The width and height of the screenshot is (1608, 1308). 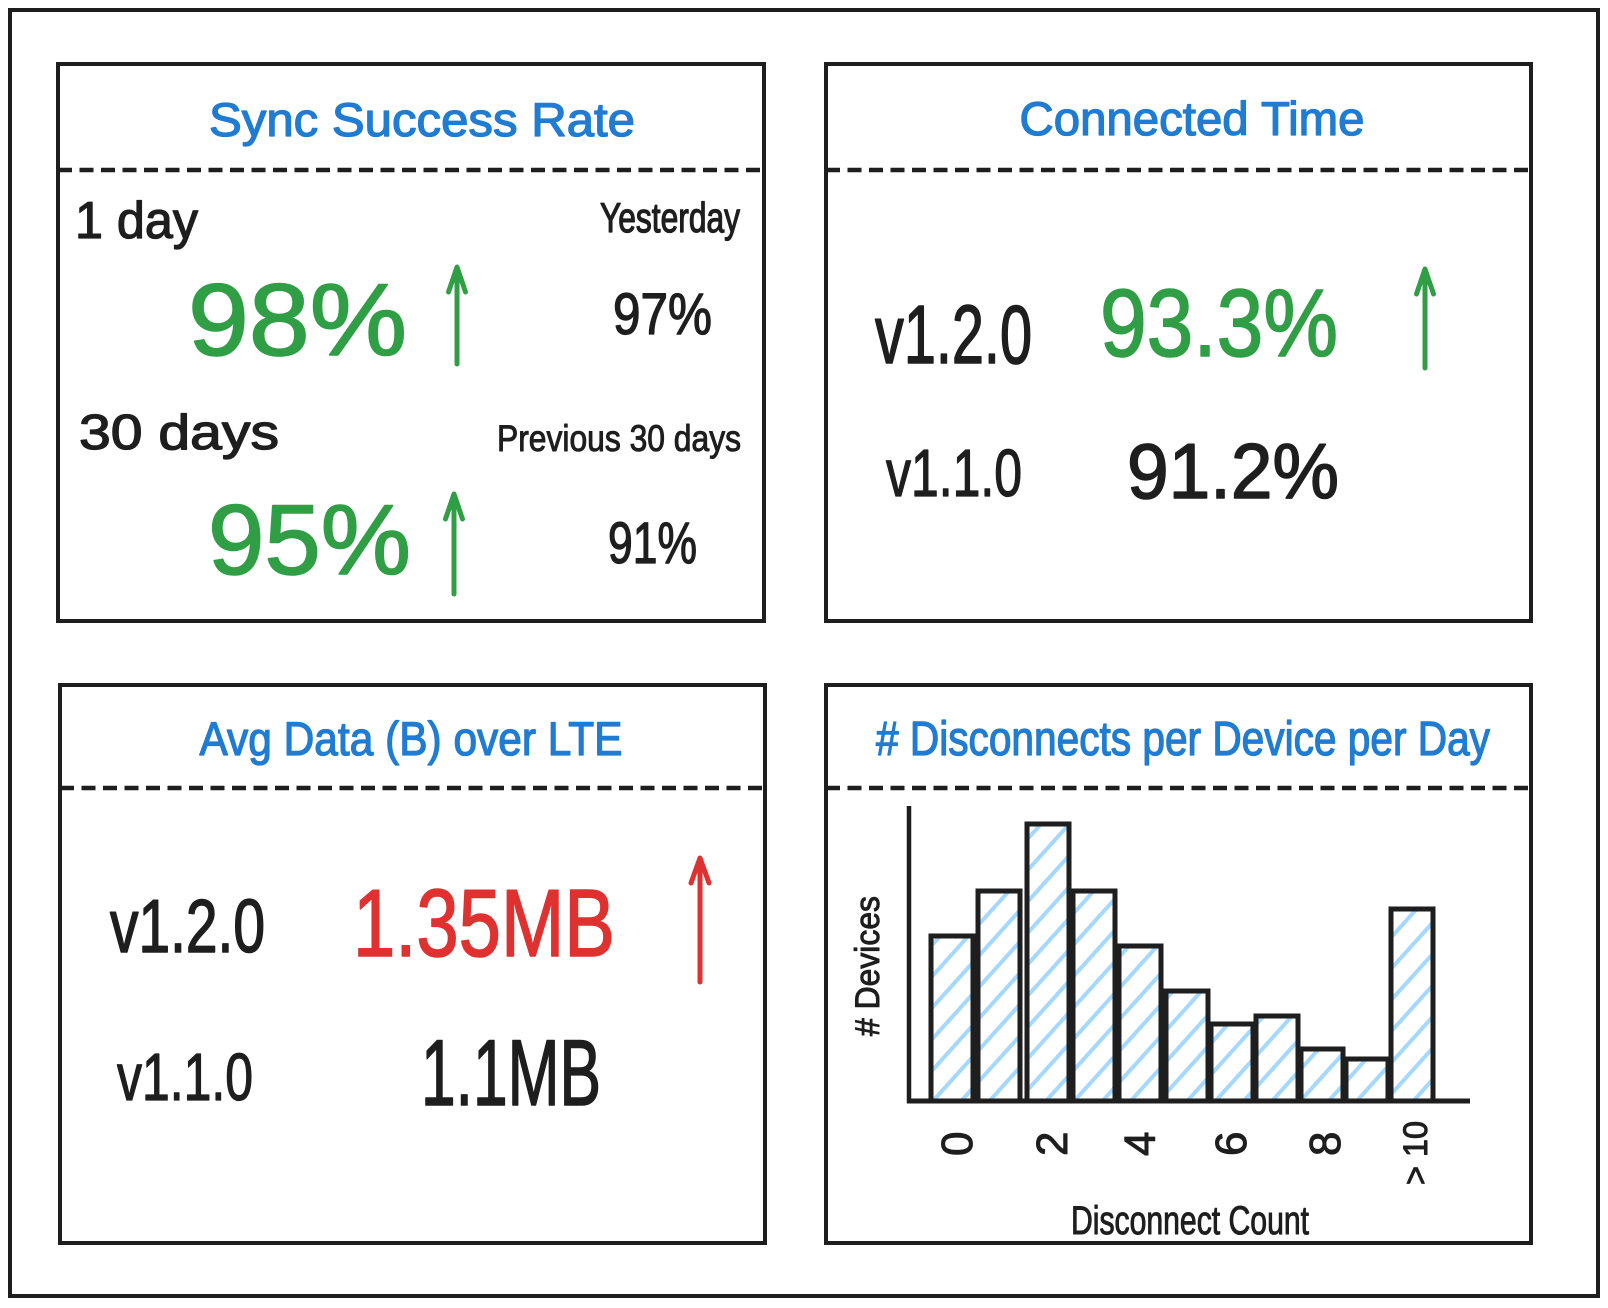 What do you see at coordinates (511, 1072) in the screenshot?
I see `svg-text: 1.1MB` at bounding box center [511, 1072].